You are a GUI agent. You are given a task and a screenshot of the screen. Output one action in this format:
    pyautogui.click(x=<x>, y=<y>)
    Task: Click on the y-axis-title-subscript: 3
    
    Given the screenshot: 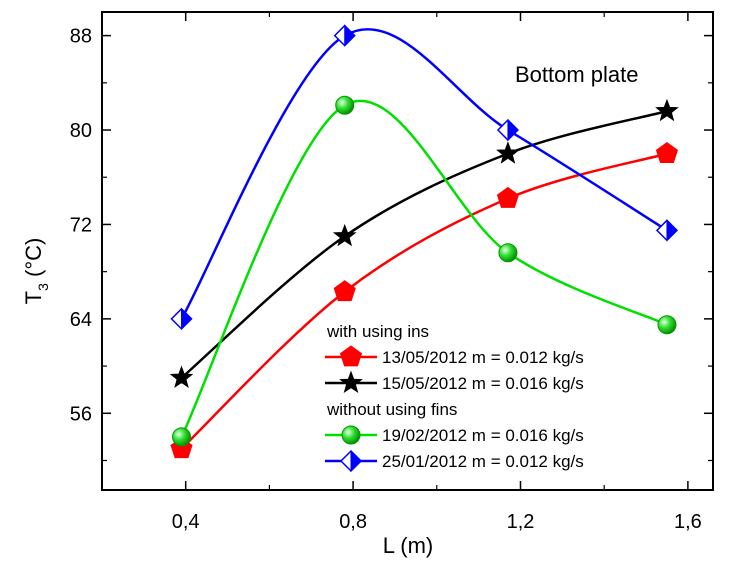 What is the action you would take?
    pyautogui.click(x=43, y=287)
    